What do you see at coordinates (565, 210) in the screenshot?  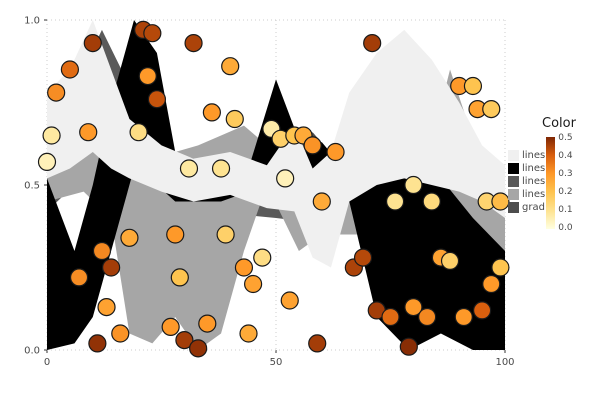 I see `colorbar-tick-label: 0.1` at bounding box center [565, 210].